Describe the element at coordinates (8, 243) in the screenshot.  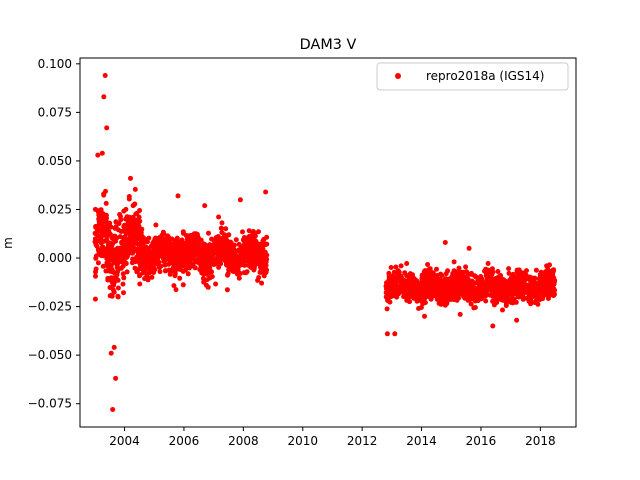
I see `y-axis-label: m` at that location.